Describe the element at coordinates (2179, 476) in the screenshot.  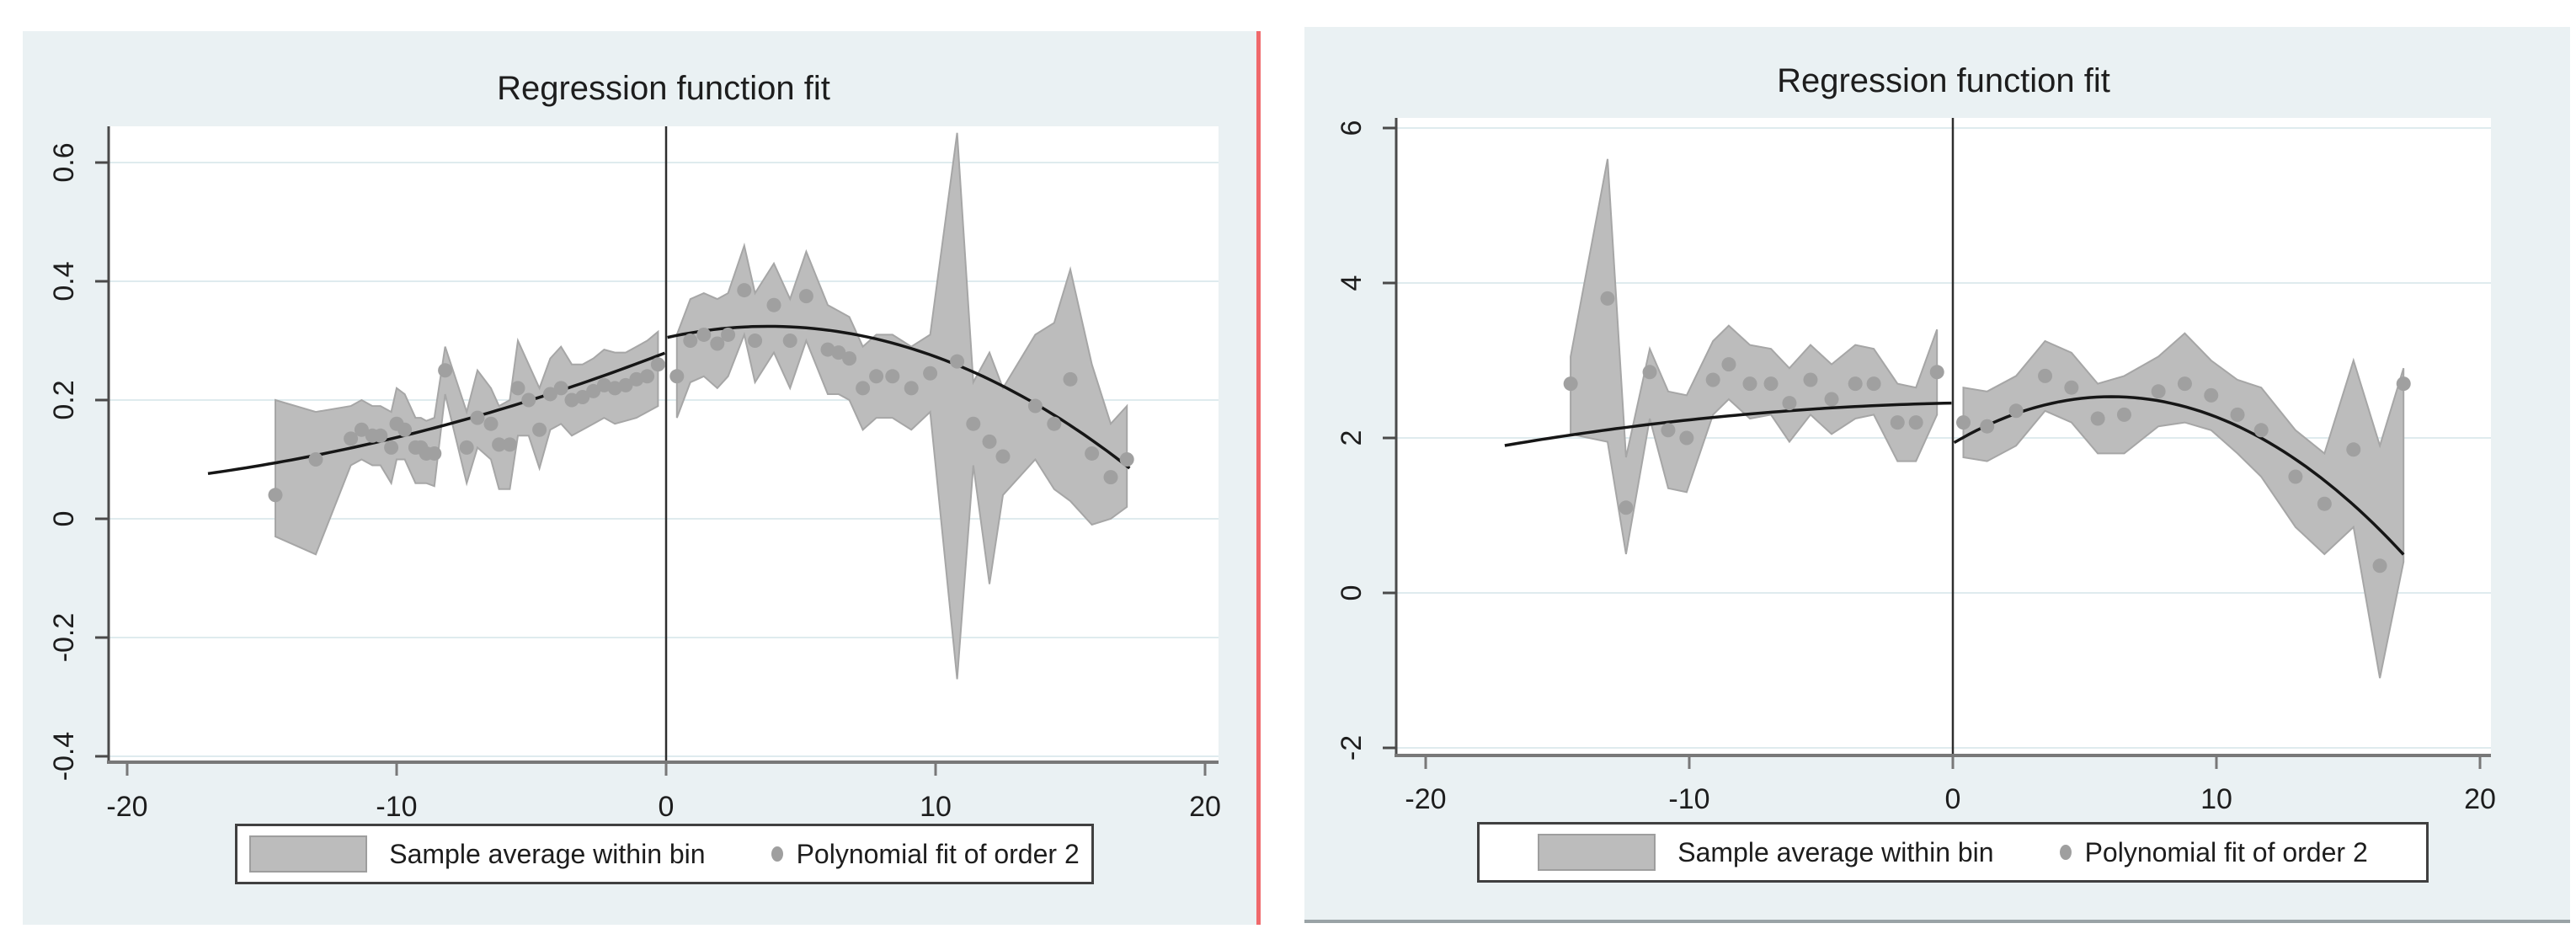
I see `poly-fit-curve-right` at that location.